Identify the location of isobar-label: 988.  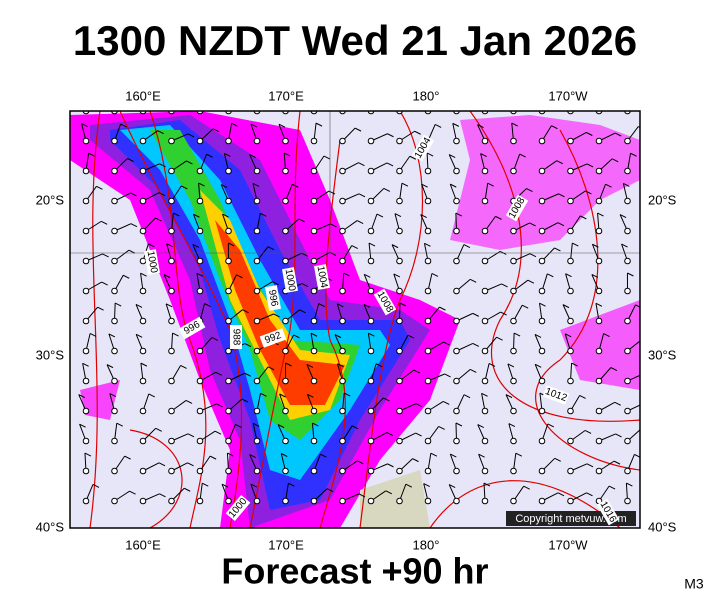
(236, 337).